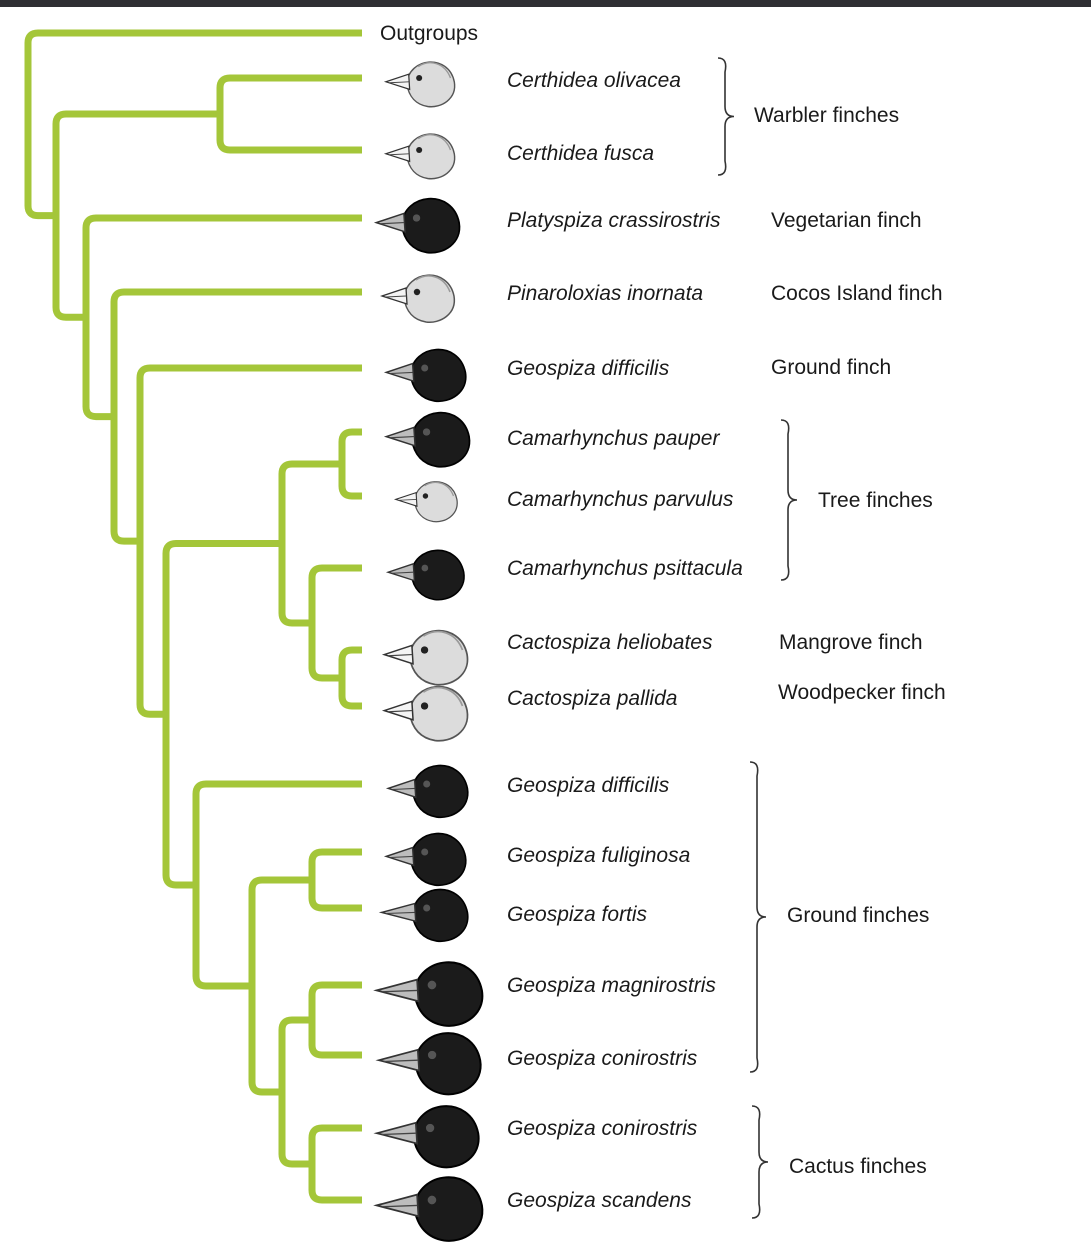 This screenshot has height=1257, width=1091. What do you see at coordinates (592, 698) in the screenshot?
I see `species-label: Cactospiza pallida` at bounding box center [592, 698].